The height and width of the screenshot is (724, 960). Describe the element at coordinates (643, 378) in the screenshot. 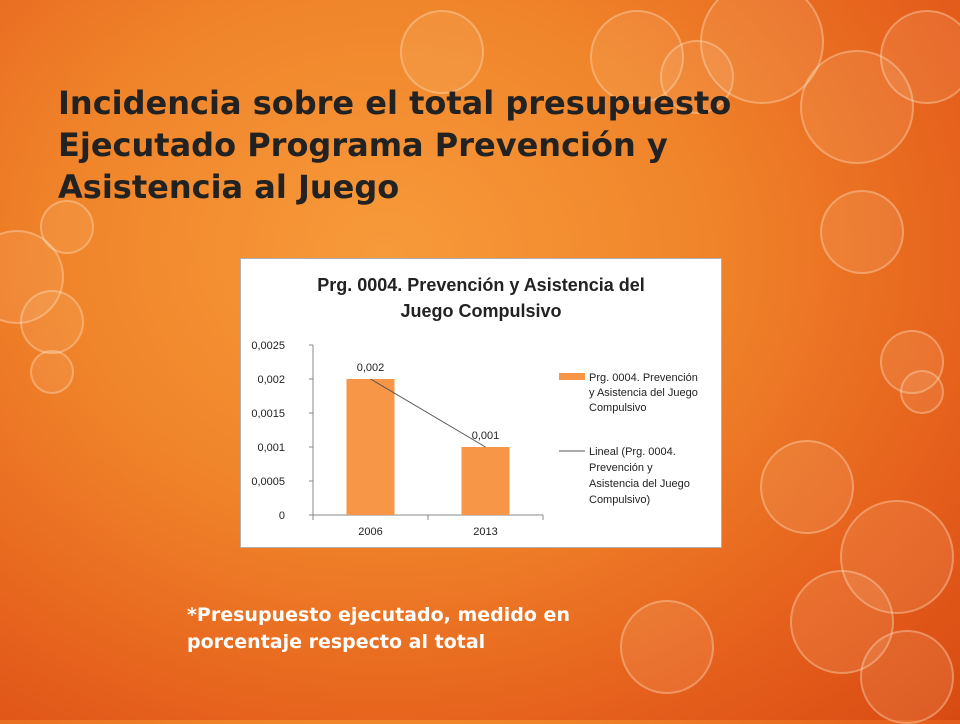

I see `legend-bar-label: Prg. 0004. Prevención` at that location.